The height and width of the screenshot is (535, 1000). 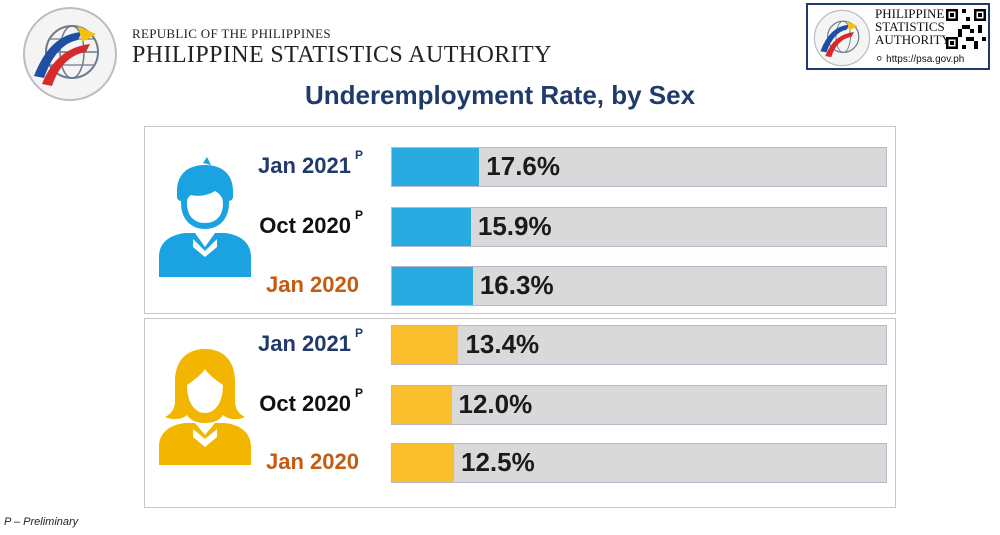 I want to click on badge-org-name: PHILIPPINE STATISTICS AUTHORITY, so click(x=913, y=26).